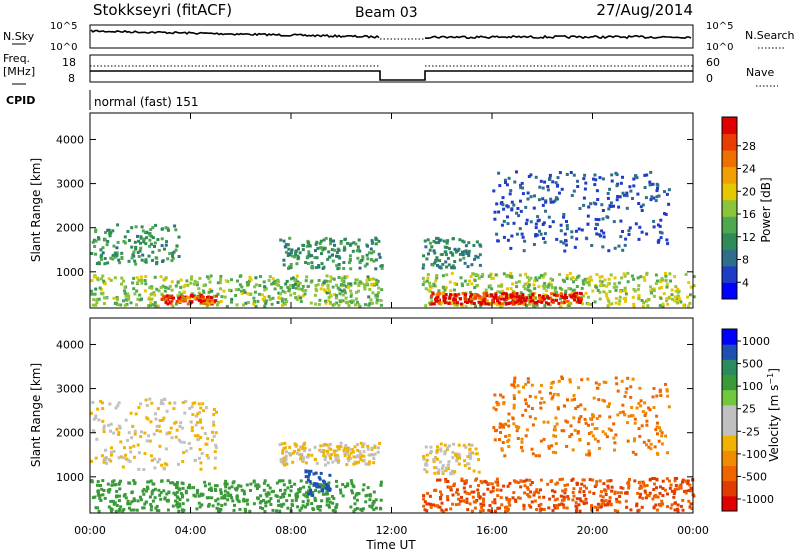 This screenshot has height=554, width=800. I want to click on nsearch-tick-high: 10^5, so click(719, 26).